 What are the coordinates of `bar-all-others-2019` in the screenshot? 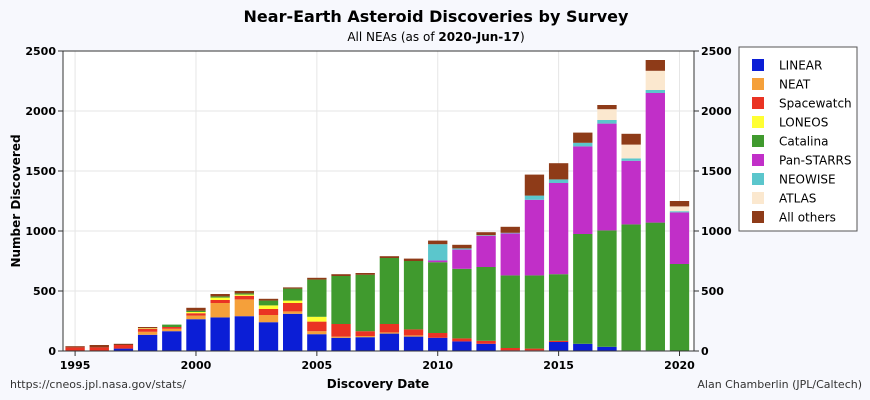 It's located at (655, 65).